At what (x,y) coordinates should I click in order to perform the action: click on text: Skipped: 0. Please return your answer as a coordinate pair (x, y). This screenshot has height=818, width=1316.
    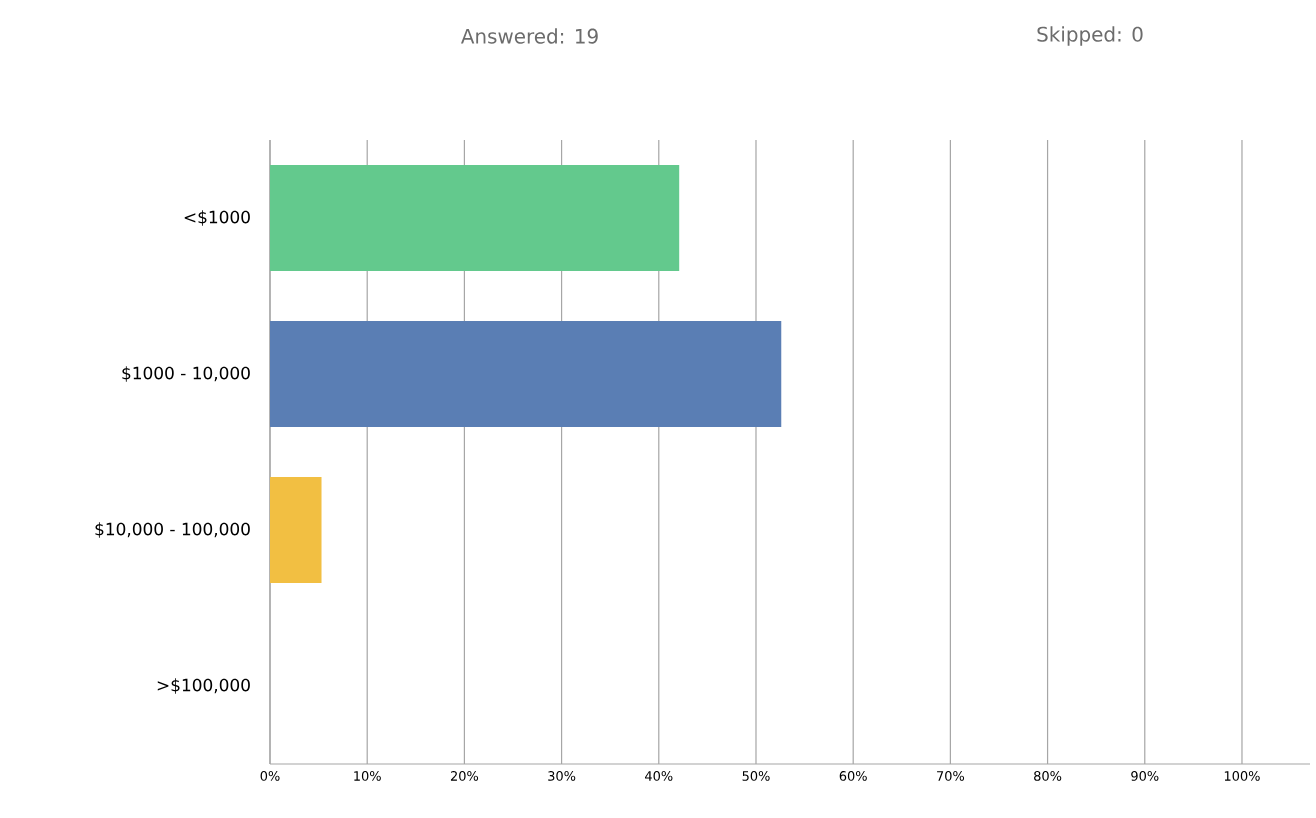
    Looking at the image, I should click on (1090, 36).